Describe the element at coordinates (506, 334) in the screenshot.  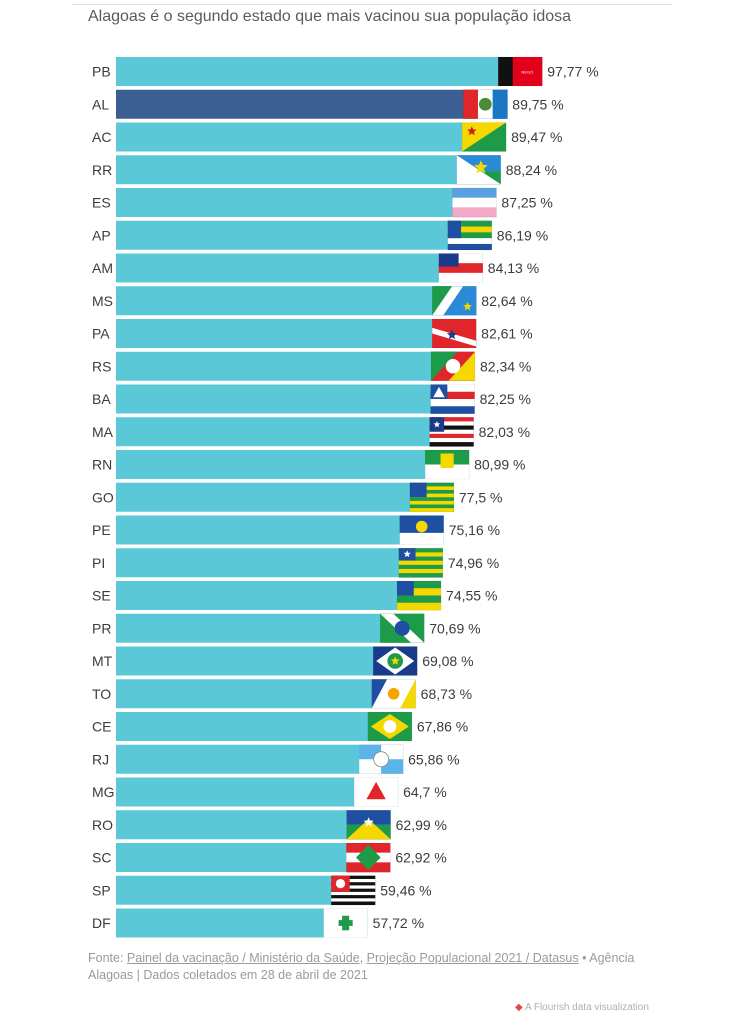
I see `value-label: 82,61 %` at that location.